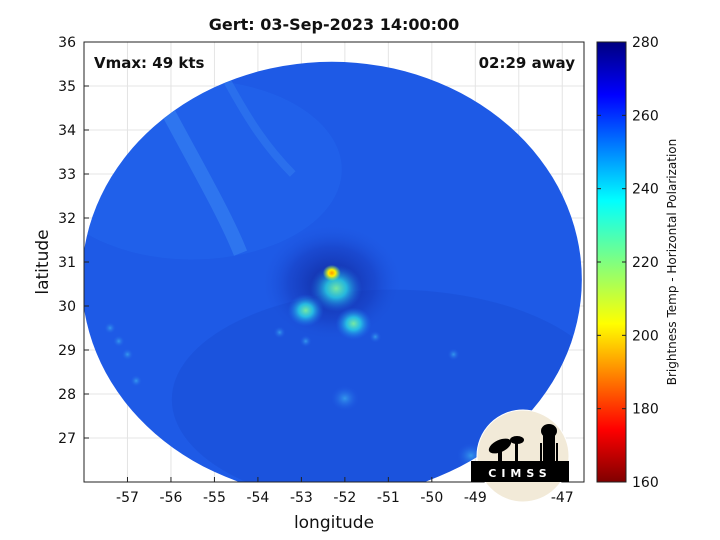 Image resolution: width=720 pixels, height=540 pixels. Describe the element at coordinates (301, 498) in the screenshot. I see `x-tick-label: -53` at that location.